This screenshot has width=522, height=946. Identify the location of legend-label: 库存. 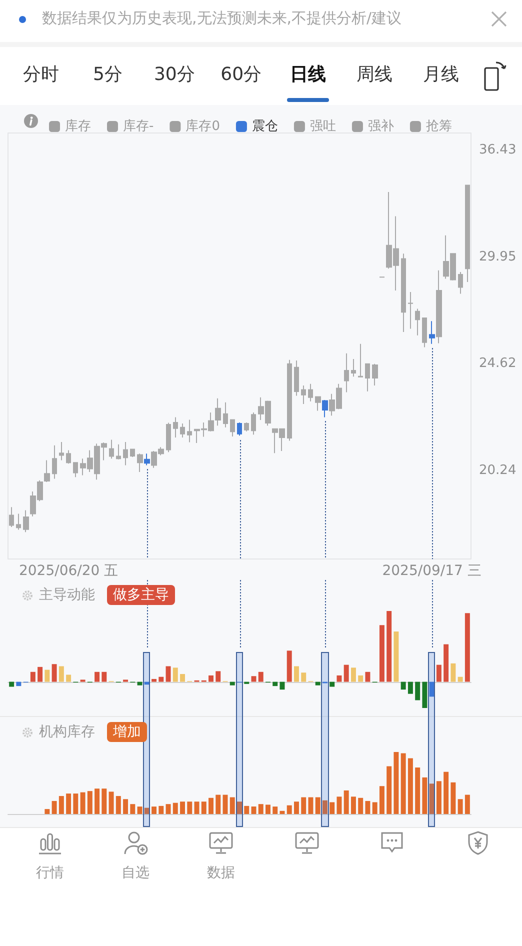
(78, 126).